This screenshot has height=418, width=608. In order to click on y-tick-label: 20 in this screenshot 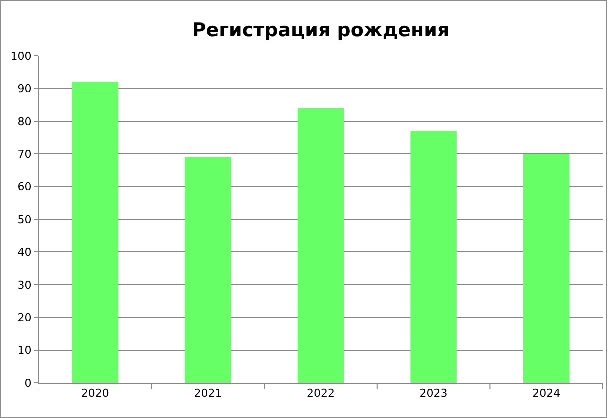, I will do `click(25, 317)`.